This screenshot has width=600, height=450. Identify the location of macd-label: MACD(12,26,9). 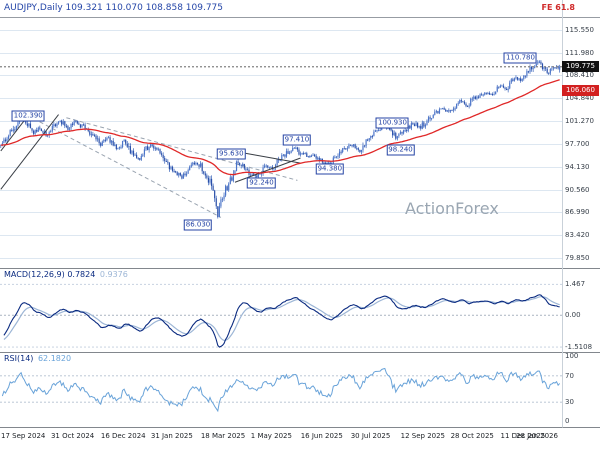
(34, 274).